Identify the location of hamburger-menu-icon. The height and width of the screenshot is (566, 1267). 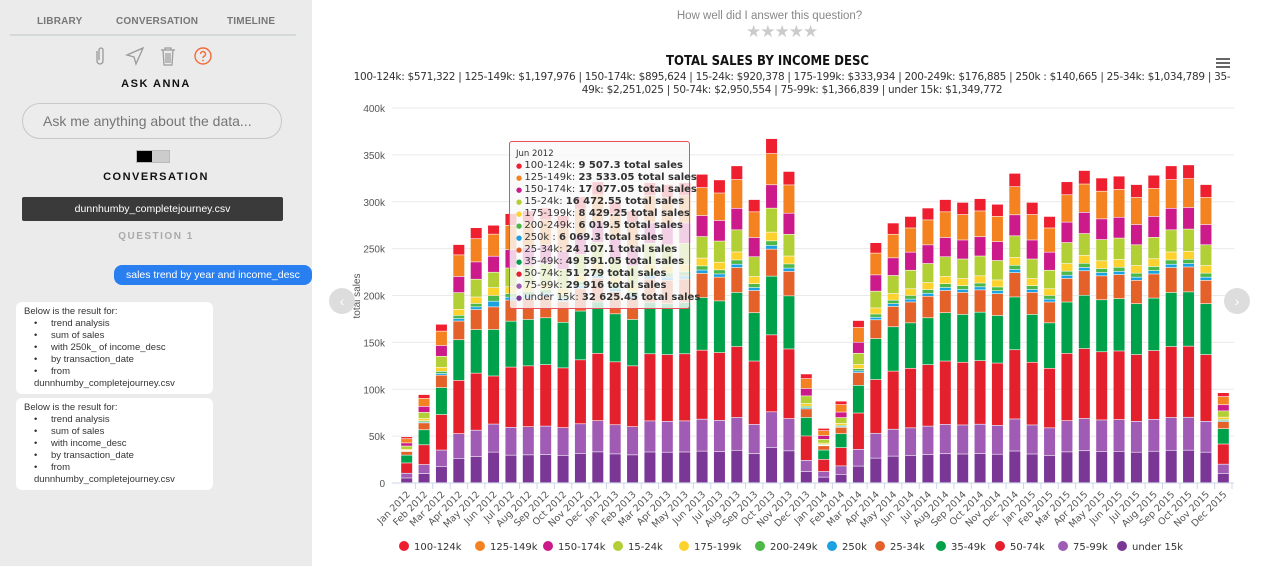
(1223, 64).